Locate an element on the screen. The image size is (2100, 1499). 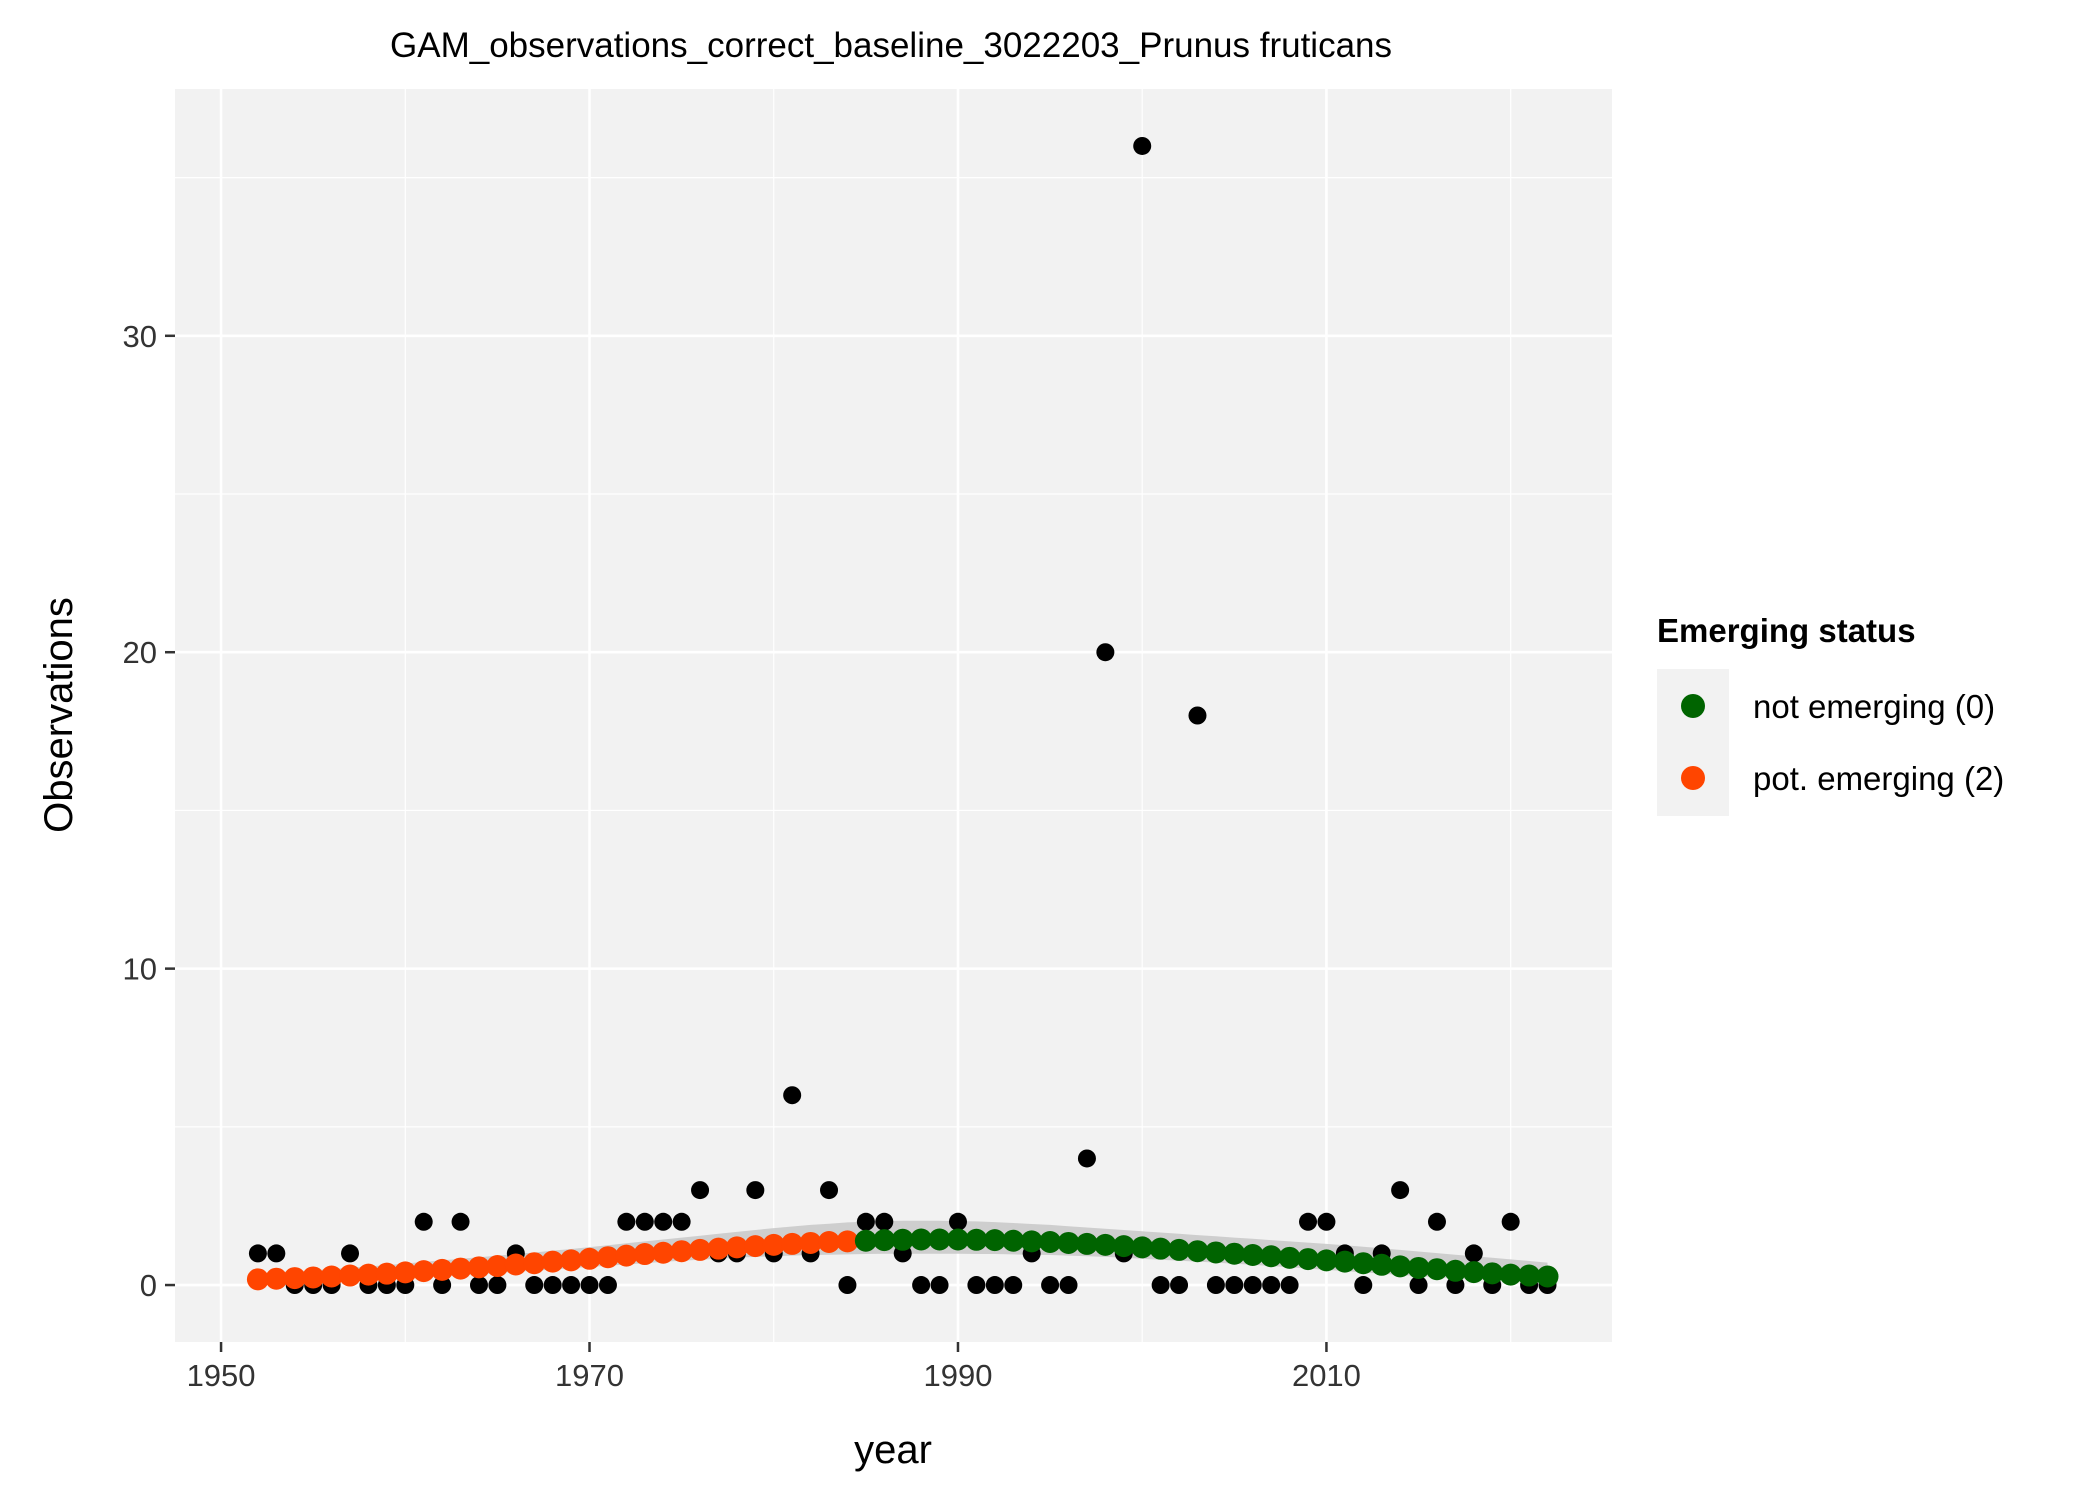
x-tick-label: 1950 is located at coordinates (221, 1375).